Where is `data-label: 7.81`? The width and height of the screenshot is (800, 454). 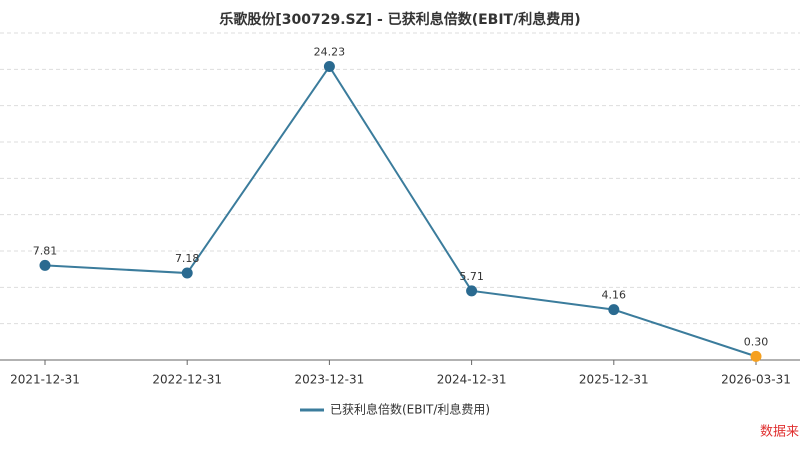 data-label: 7.81 is located at coordinates (45, 250).